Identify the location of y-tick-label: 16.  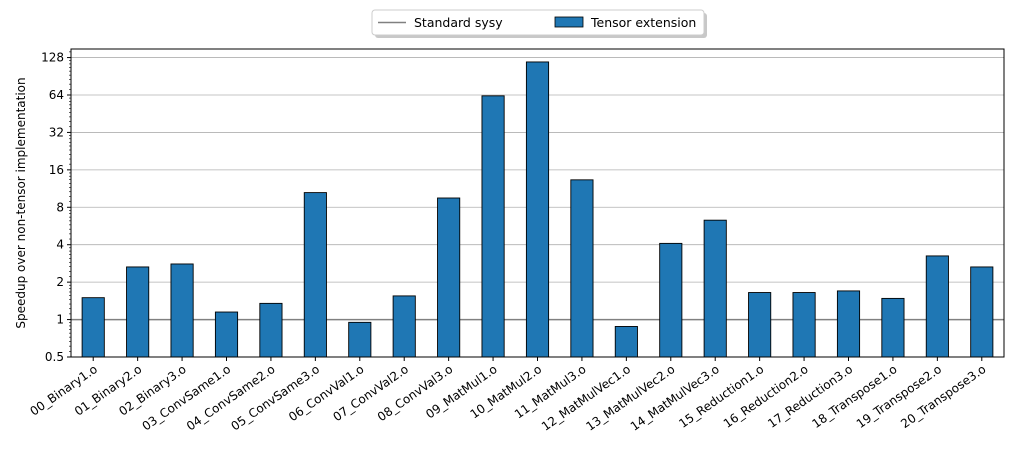
(56, 170).